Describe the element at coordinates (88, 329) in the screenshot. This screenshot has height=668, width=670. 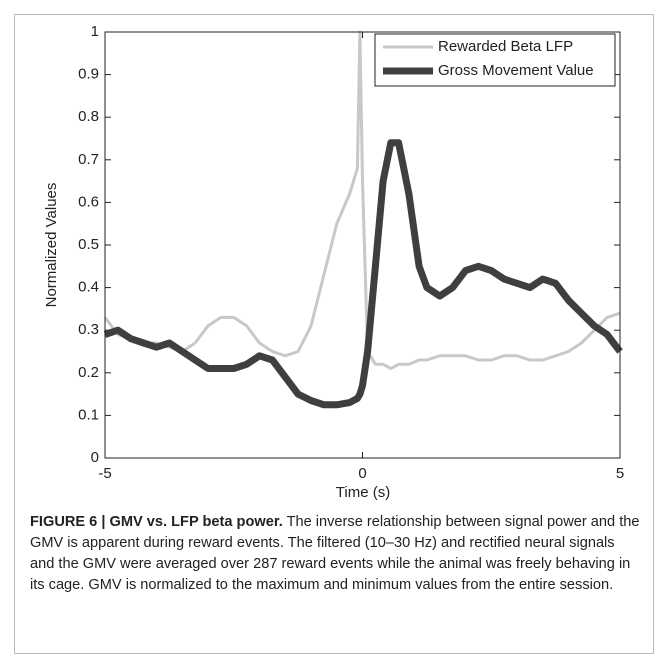
I see `y-tick-label: 0.3` at that location.